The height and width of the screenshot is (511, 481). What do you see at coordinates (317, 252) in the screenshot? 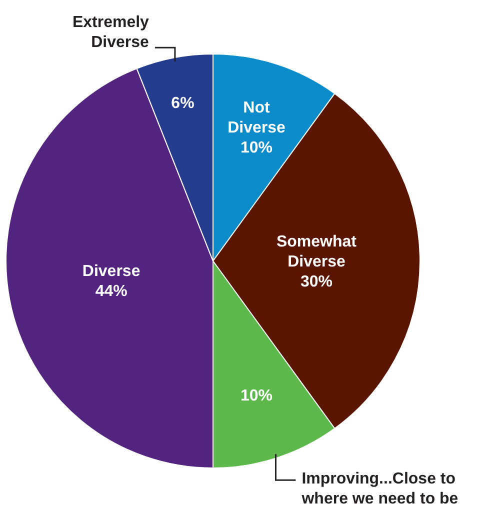
I see `slice-label: Somewhat Diverse` at bounding box center [317, 252].